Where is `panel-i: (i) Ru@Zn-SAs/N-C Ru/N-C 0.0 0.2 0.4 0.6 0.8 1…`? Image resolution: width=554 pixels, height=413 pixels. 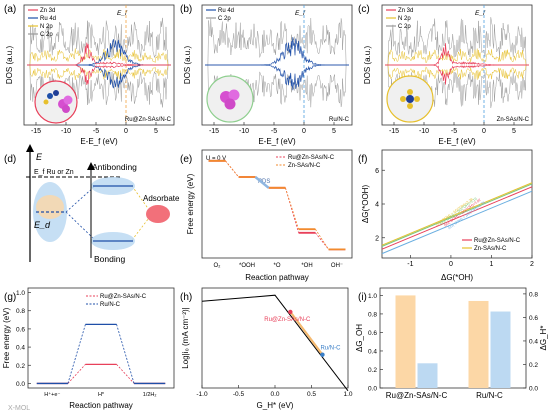
panel-i: (i) Ru@Zn-SAs/N-C Ru/N-C 0.0 0.2 0.4 0.6 0.8 1… is located at coordinates (451, 343).